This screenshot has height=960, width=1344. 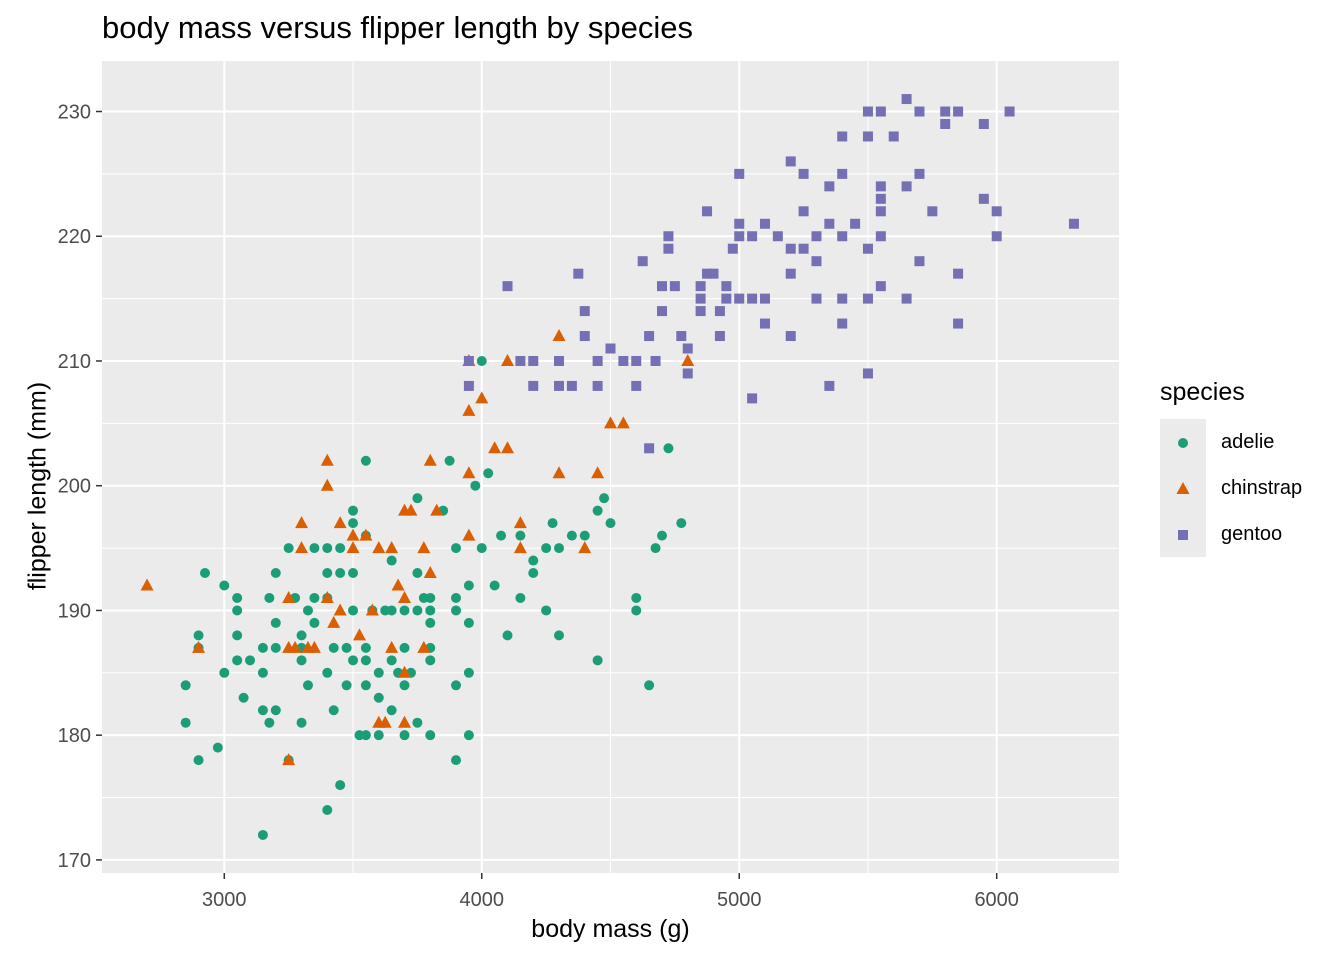 I want to click on legend-key-adelie, so click(x=1183, y=442).